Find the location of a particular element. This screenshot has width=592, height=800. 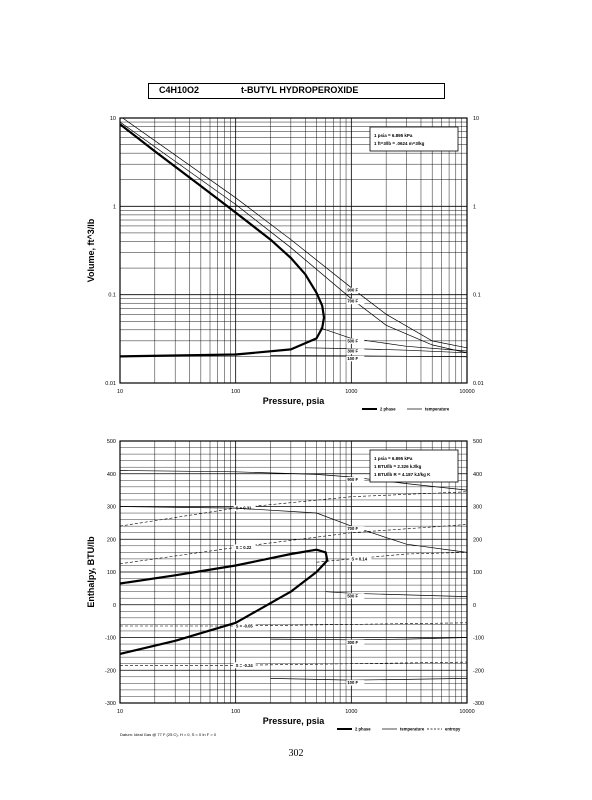

chart2-isotherm-label: 100 F is located at coordinates (352, 682).